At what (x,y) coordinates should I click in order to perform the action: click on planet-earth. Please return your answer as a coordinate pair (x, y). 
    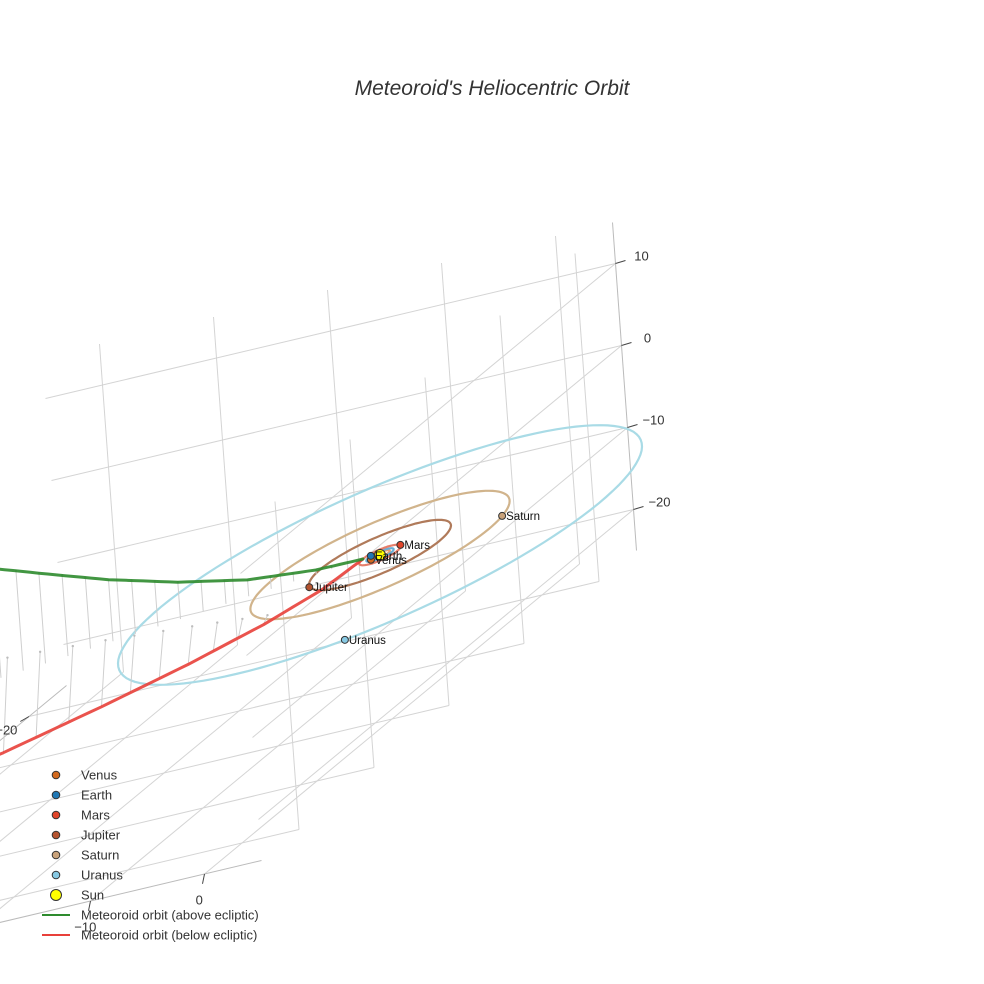
    Looking at the image, I should click on (370, 555).